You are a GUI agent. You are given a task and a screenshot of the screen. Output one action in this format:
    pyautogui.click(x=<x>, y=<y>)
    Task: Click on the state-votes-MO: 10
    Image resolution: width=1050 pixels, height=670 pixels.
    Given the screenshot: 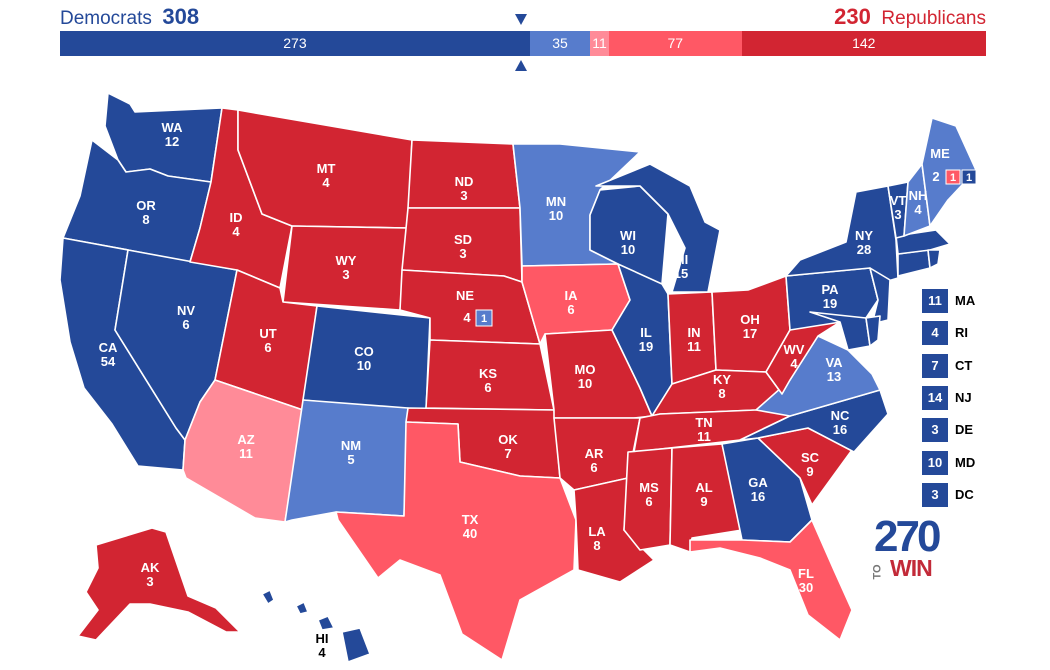 What is the action you would take?
    pyautogui.click(x=585, y=383)
    